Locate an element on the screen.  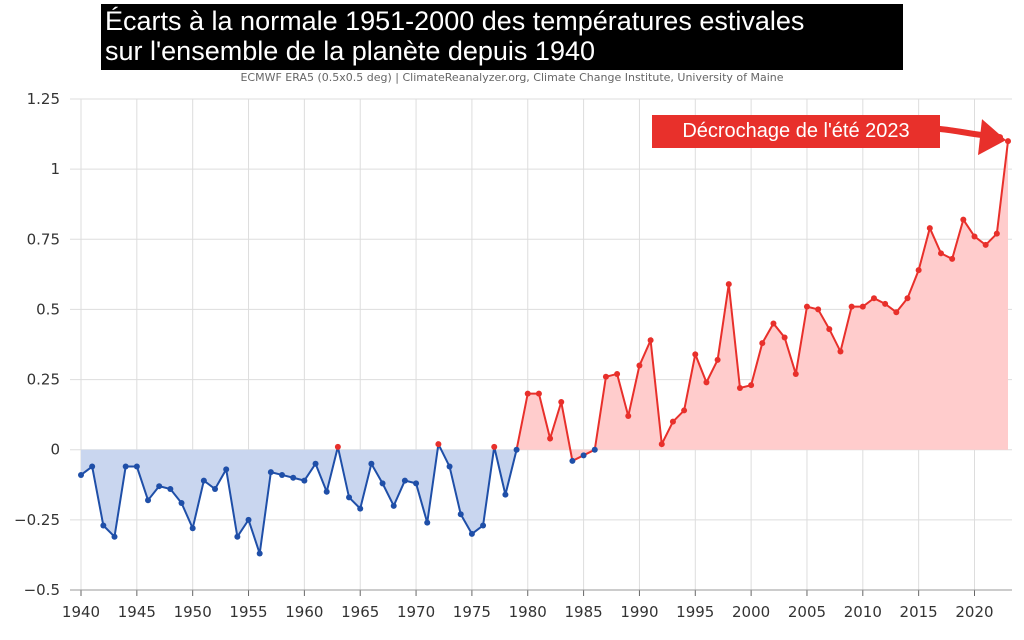
x-tick-label: 1980 is located at coordinates (528, 612).